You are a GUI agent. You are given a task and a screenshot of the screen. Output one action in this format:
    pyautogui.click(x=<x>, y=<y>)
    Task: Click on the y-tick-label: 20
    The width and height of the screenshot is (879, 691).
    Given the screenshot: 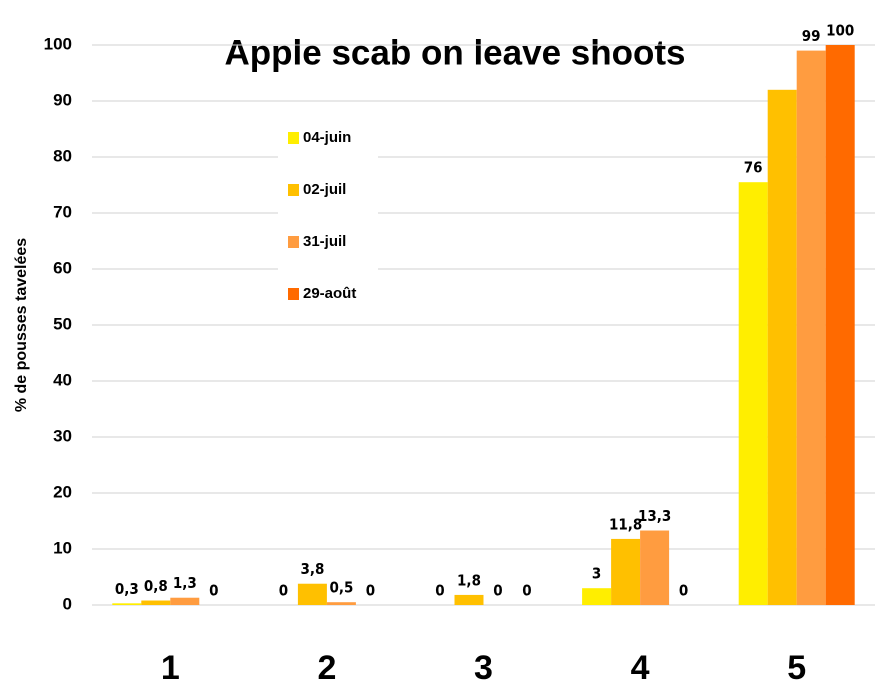 What is the action you would take?
    pyautogui.click(x=62, y=491)
    